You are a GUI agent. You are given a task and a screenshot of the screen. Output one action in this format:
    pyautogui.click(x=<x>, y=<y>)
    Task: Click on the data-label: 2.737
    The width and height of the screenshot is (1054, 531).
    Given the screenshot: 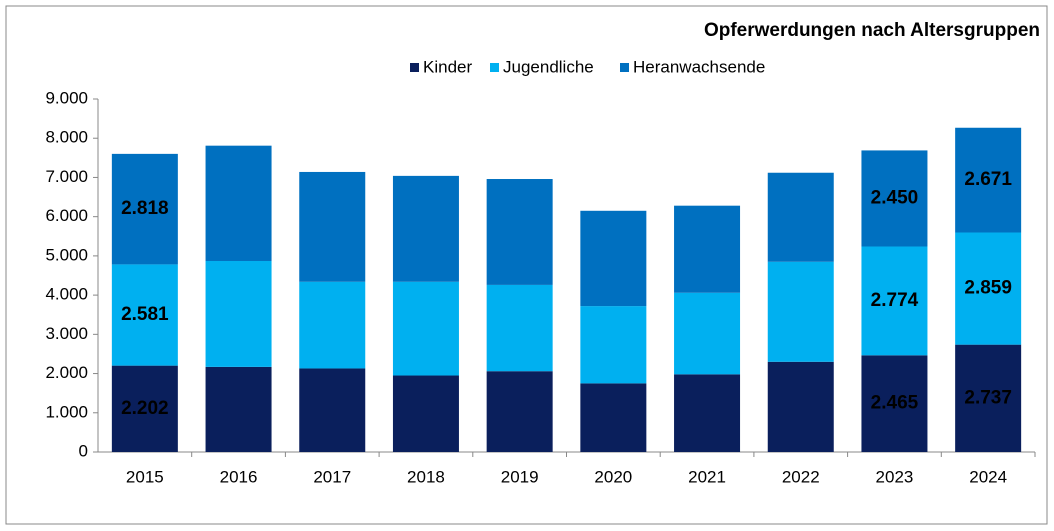 What is the action you would take?
    pyautogui.click(x=988, y=397)
    